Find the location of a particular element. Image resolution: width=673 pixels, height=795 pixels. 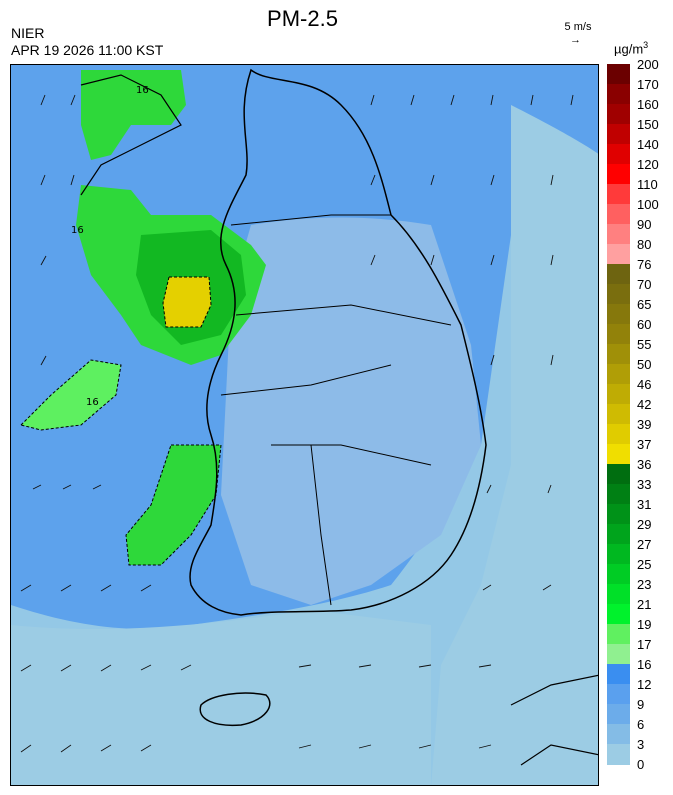

legend-label: 42 is located at coordinates (644, 404).